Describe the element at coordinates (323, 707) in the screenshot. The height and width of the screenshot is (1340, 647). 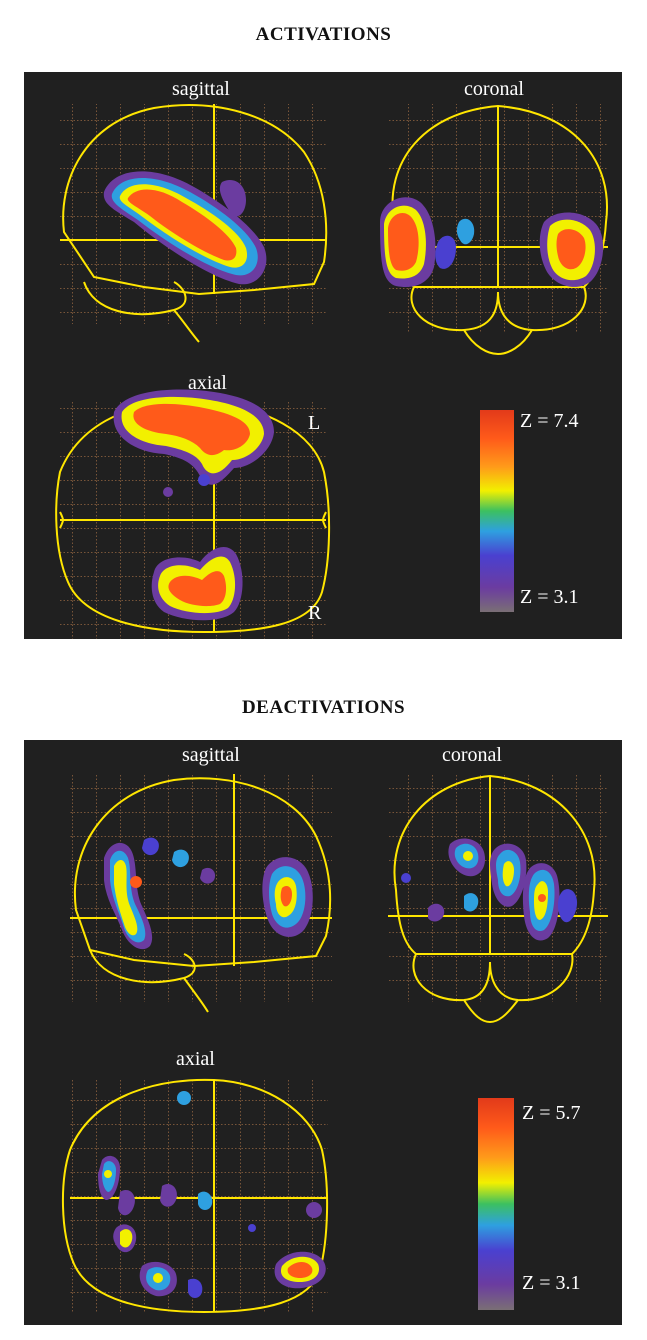
I see `deactivations-title: DEACTIVATIONS` at that location.